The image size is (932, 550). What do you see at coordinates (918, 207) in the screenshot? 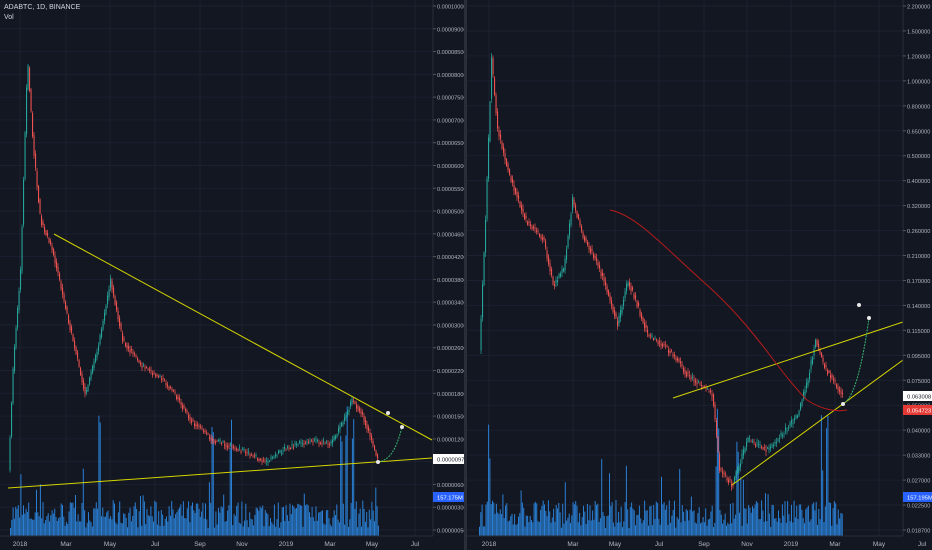
I see `price-tick-label: 0.320000` at bounding box center [918, 207].